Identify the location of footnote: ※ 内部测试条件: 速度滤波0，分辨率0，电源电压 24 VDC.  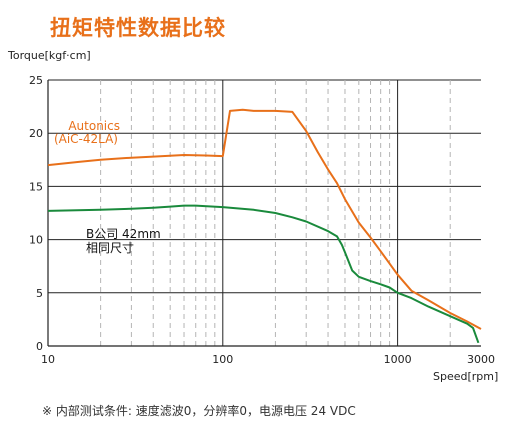
(199, 411).